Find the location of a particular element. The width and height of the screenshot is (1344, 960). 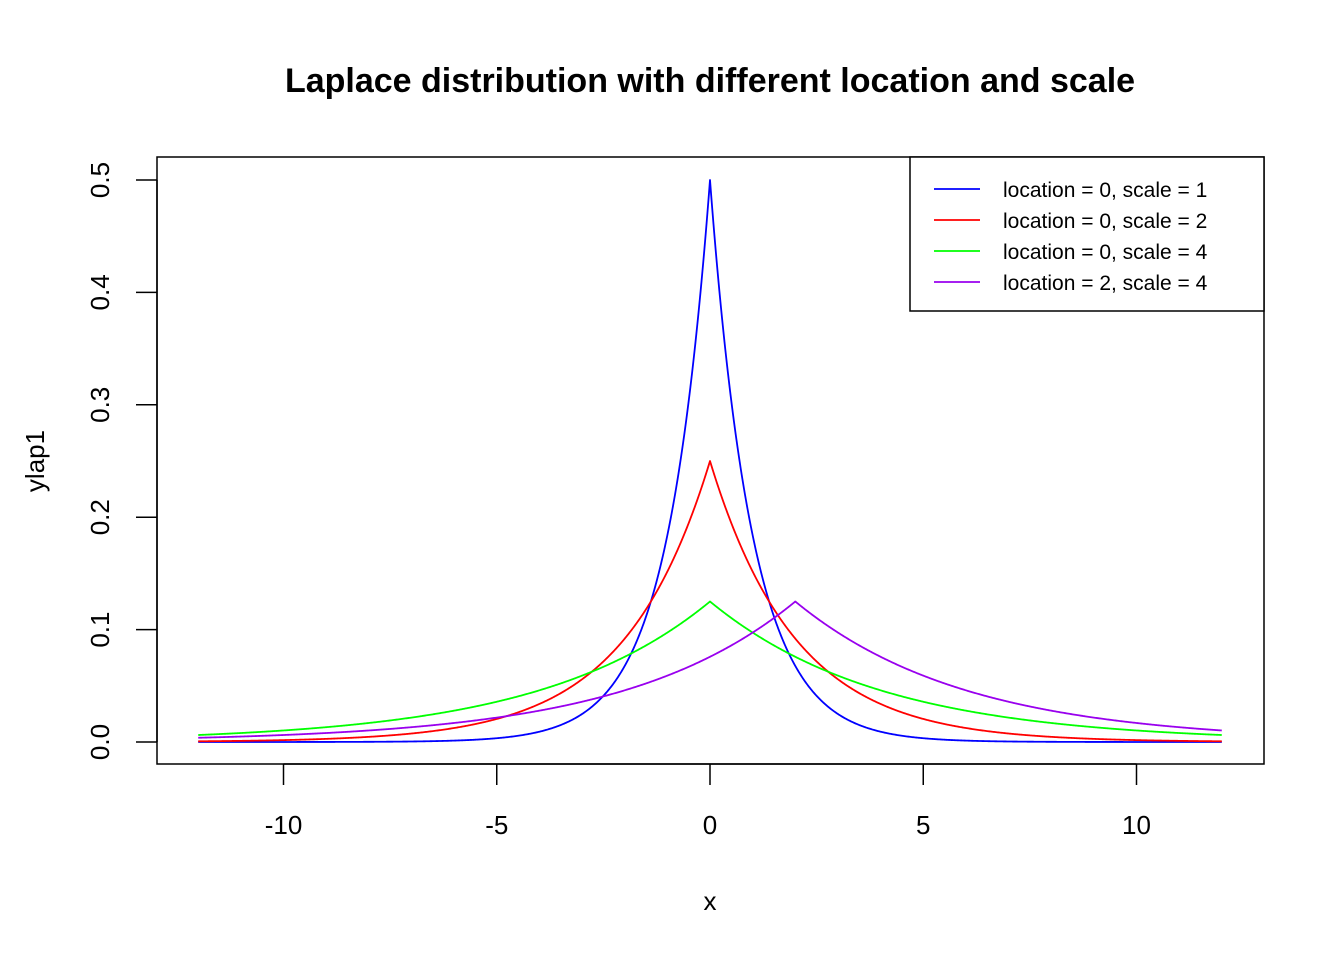

legend-label: location = 0, scale = 4 is located at coordinates (1105, 252).